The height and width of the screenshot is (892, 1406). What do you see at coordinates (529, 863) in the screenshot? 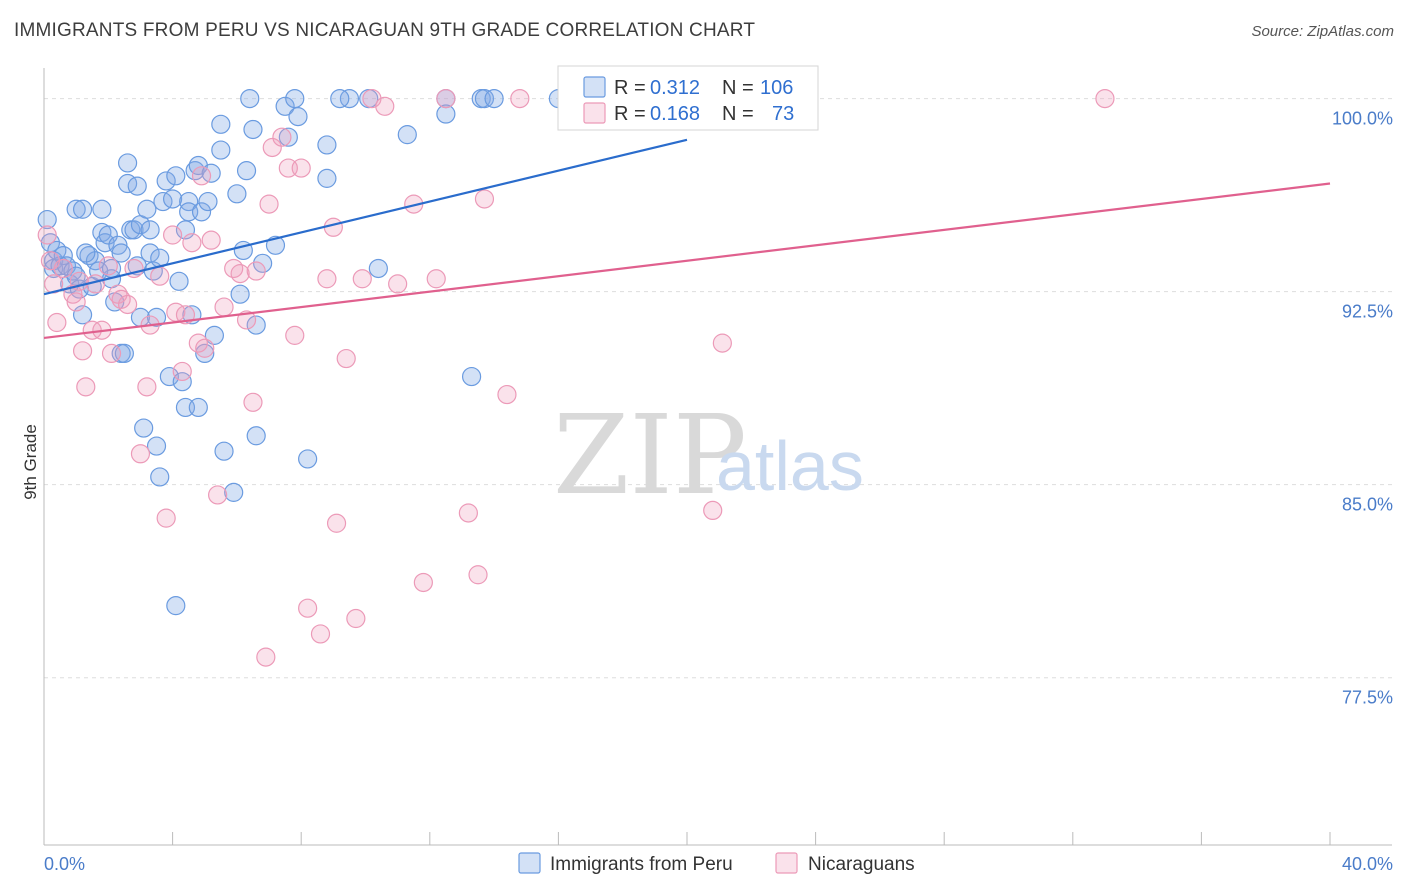
I see `bottom-legend-swatch-peru` at bounding box center [529, 863].